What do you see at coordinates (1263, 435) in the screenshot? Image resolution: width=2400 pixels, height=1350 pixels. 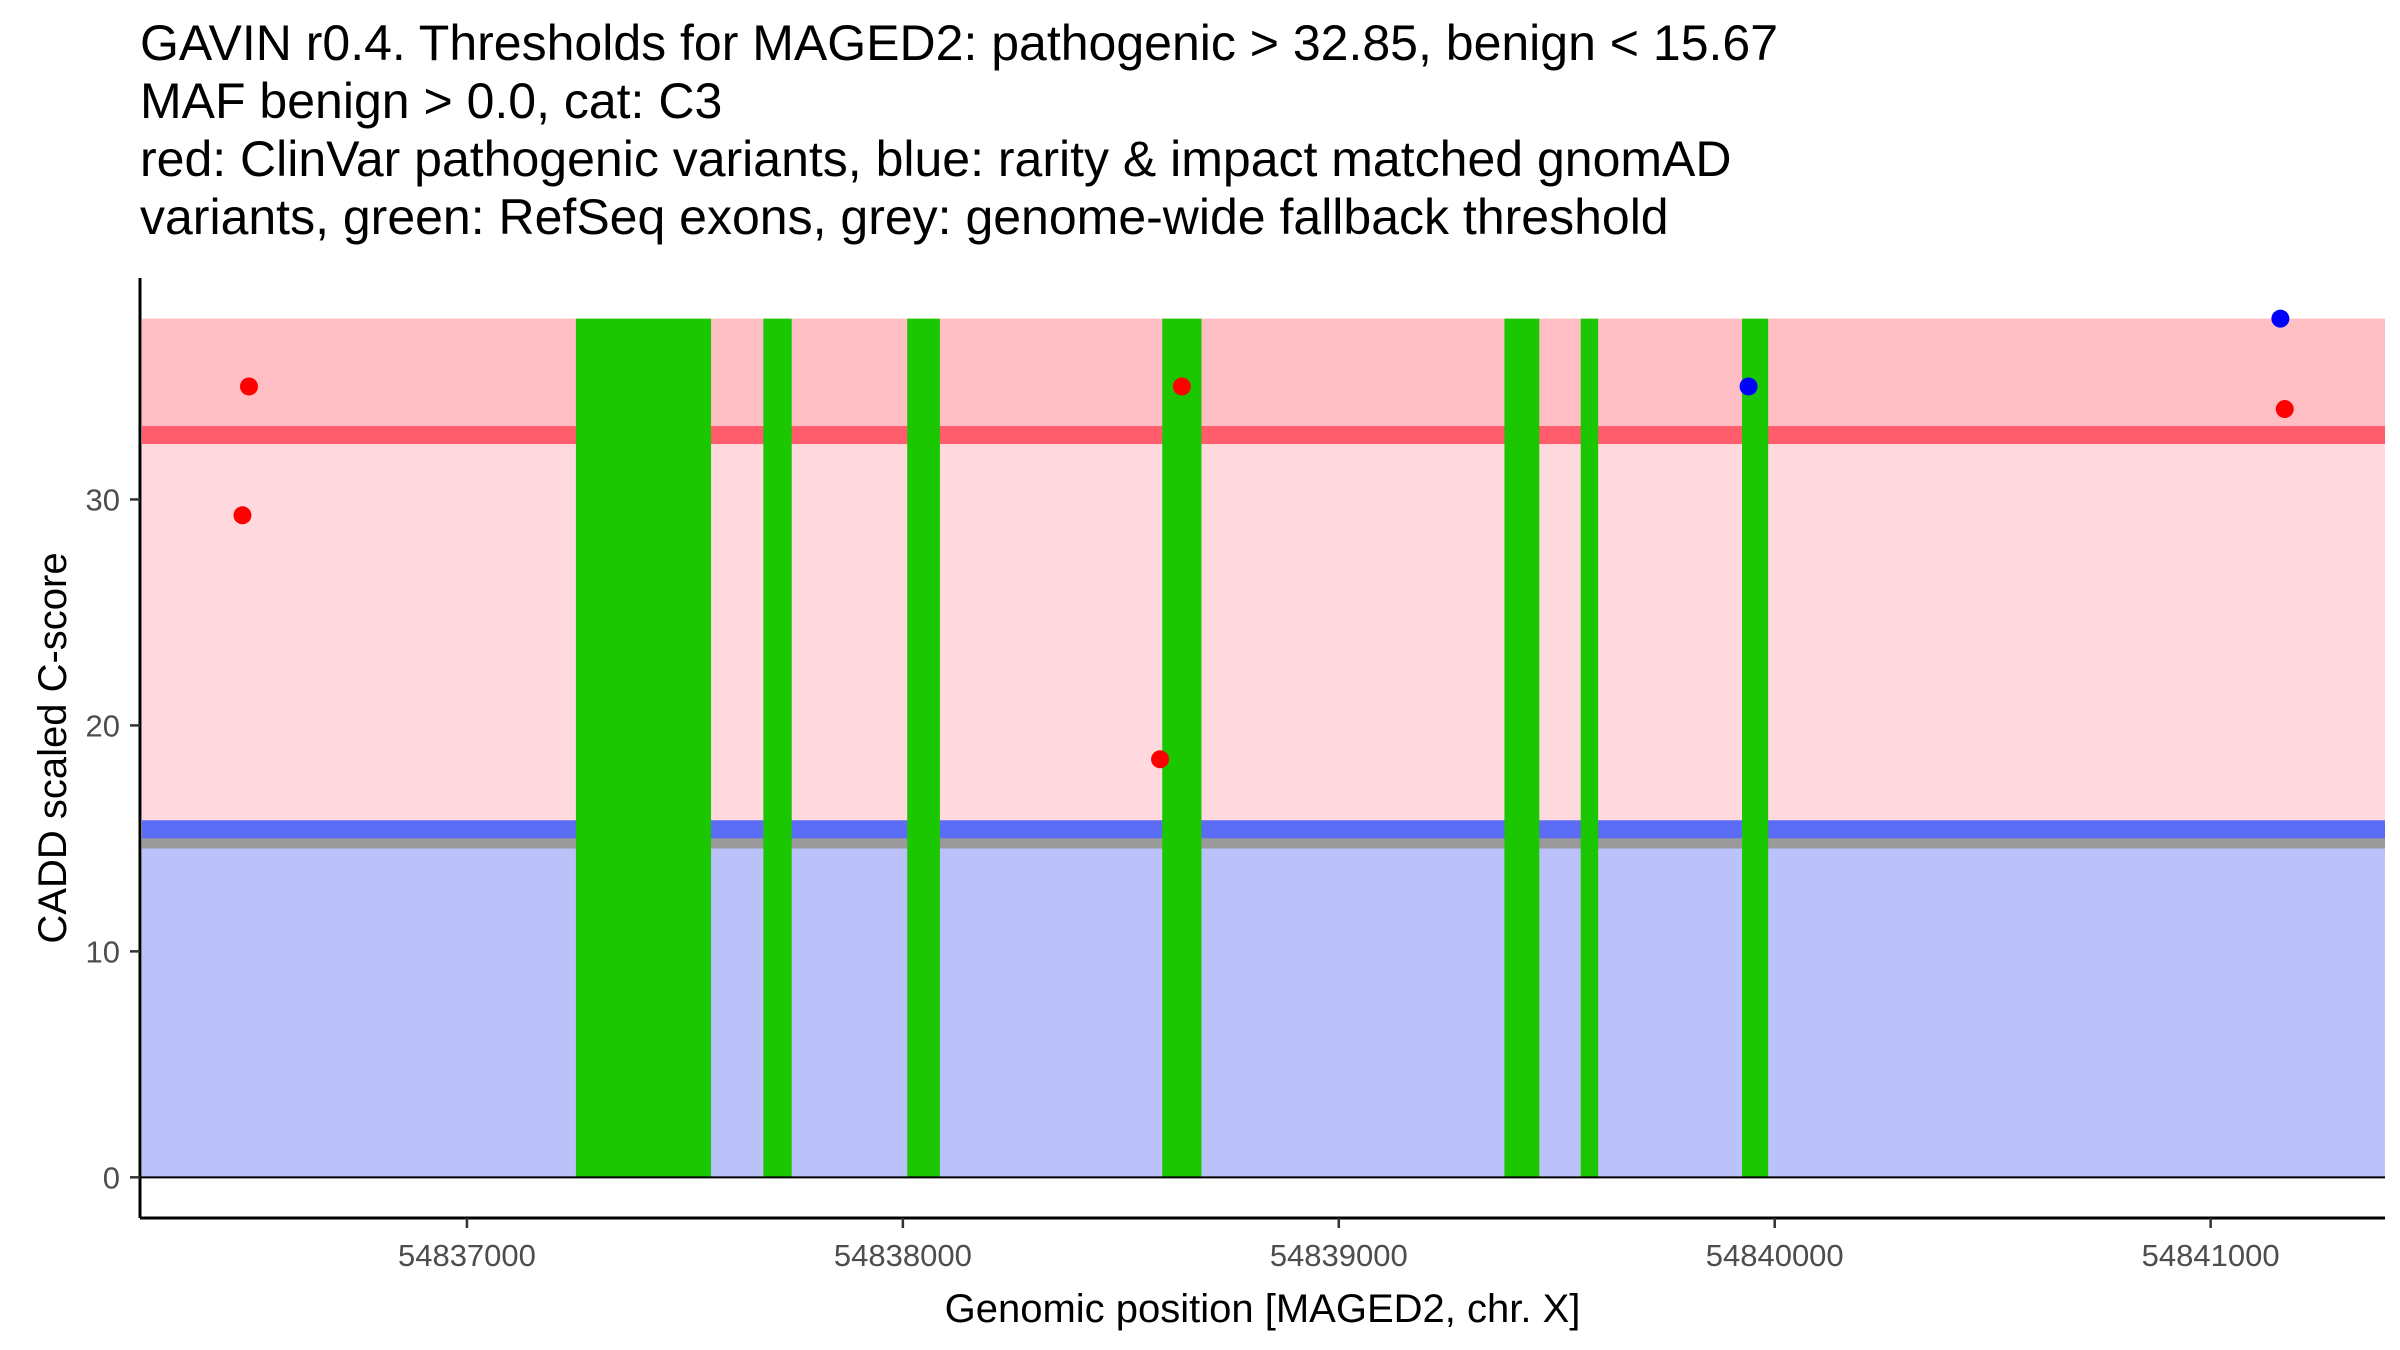 I see `pathogenic-threshold-line` at bounding box center [1263, 435].